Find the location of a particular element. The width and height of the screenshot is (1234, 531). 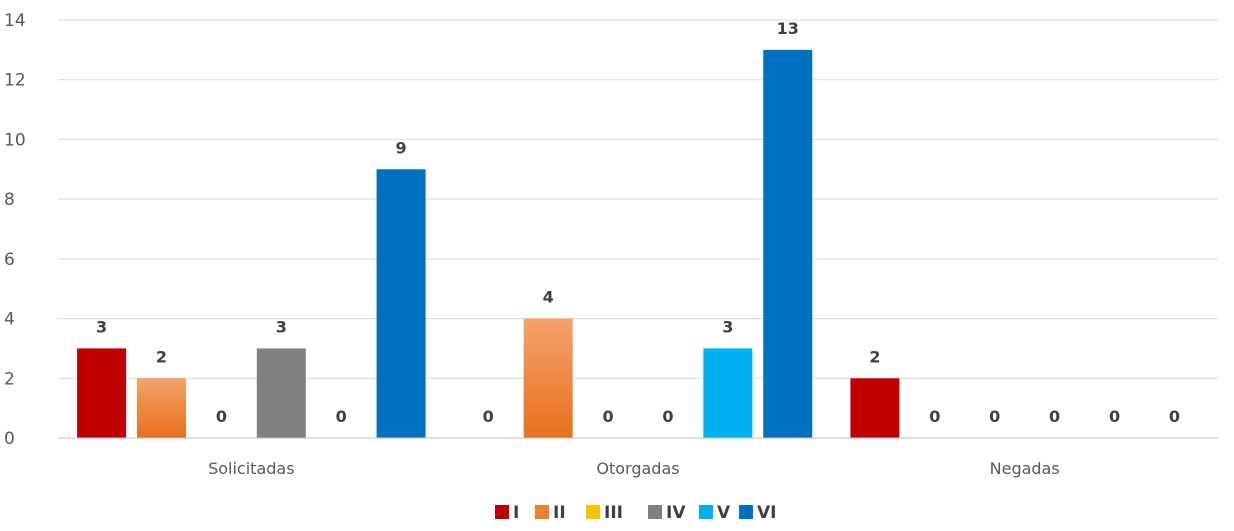

data-label: 9 is located at coordinates (401, 147).